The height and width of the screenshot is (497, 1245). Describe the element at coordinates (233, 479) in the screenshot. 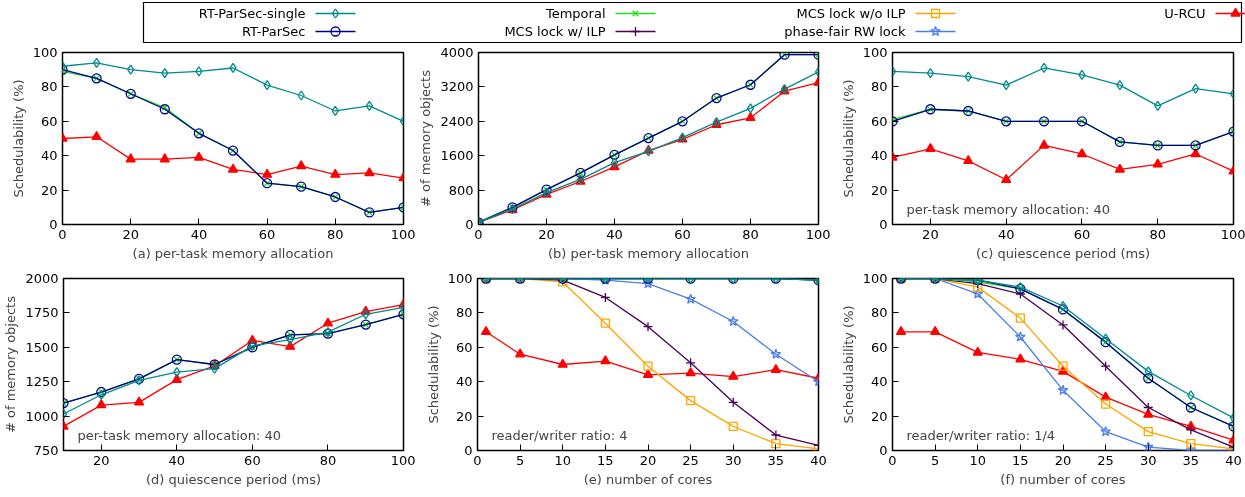

I see `x-axis-title: (d) quiescence period (ms)` at that location.